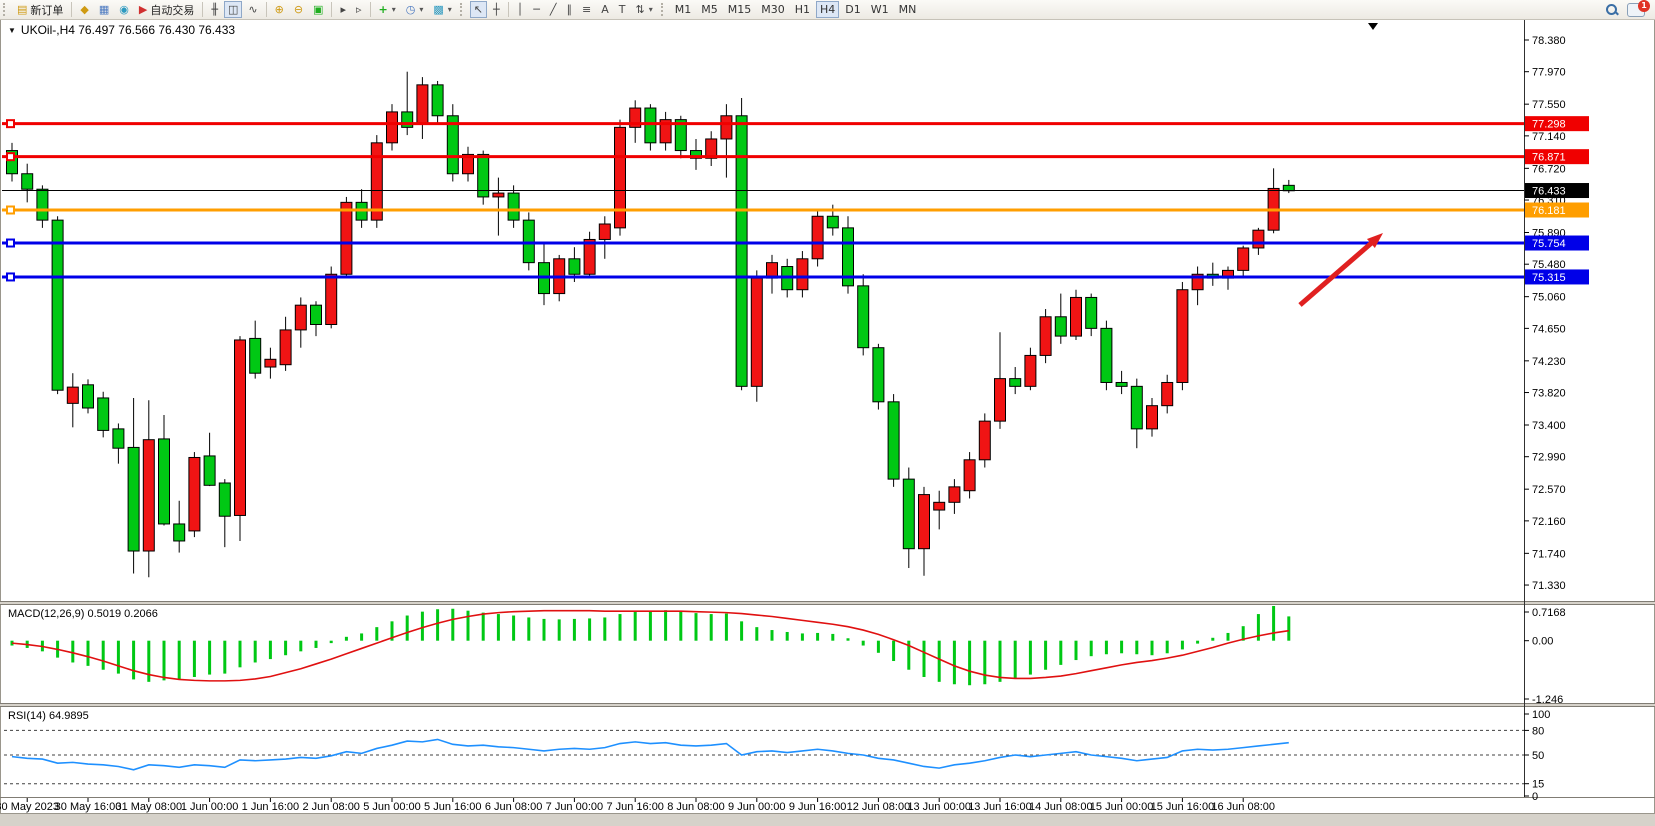 This screenshot has height=826, width=1655. I want to click on text-label-button: T, so click(622, 9).